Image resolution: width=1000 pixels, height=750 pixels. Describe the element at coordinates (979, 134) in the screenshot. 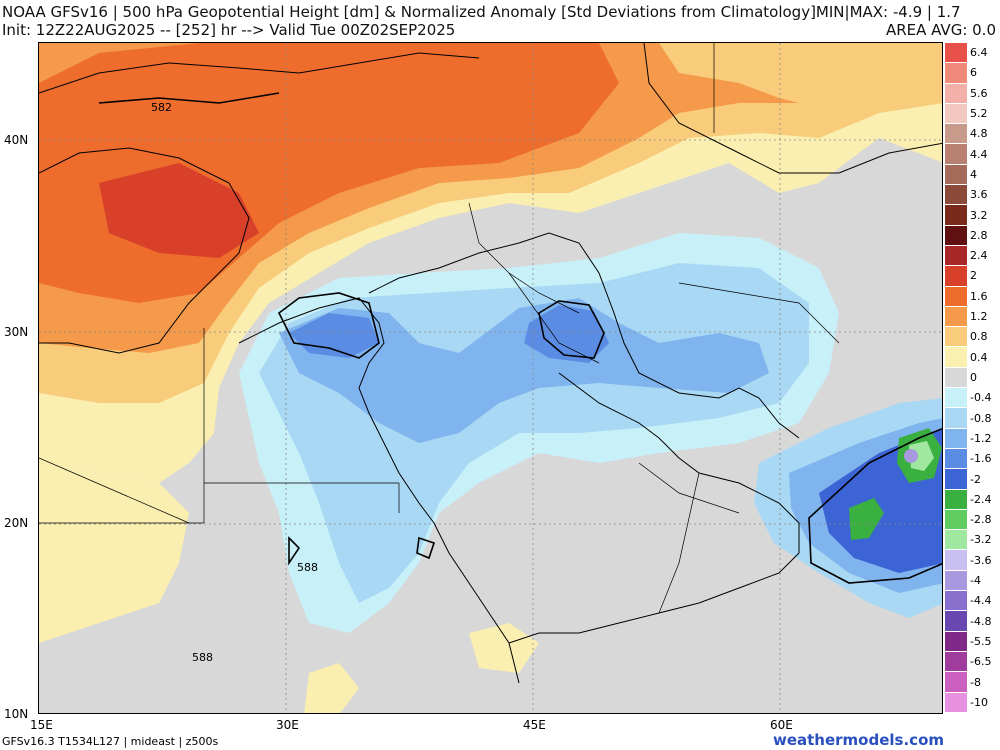

I see `legend-label: 4.8` at that location.